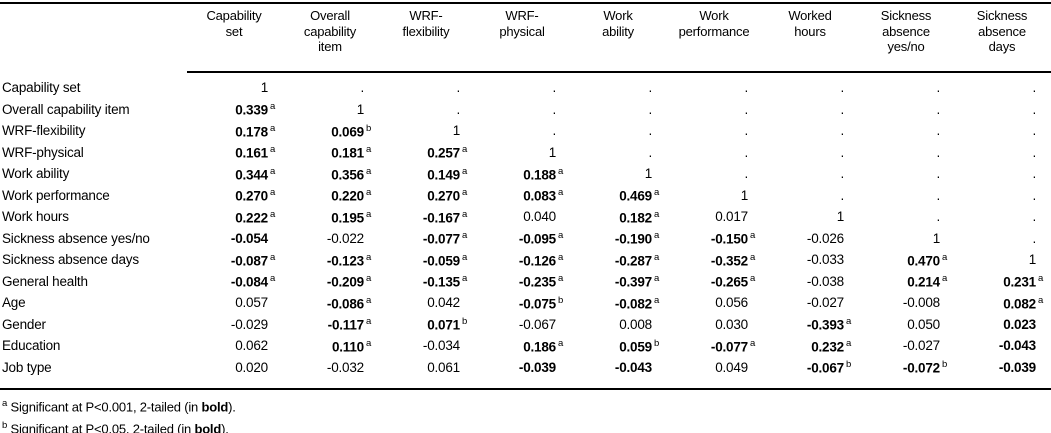 Image resolution: width=1051 pixels, height=433 pixels. I want to click on top-rule, so click(525, 3).